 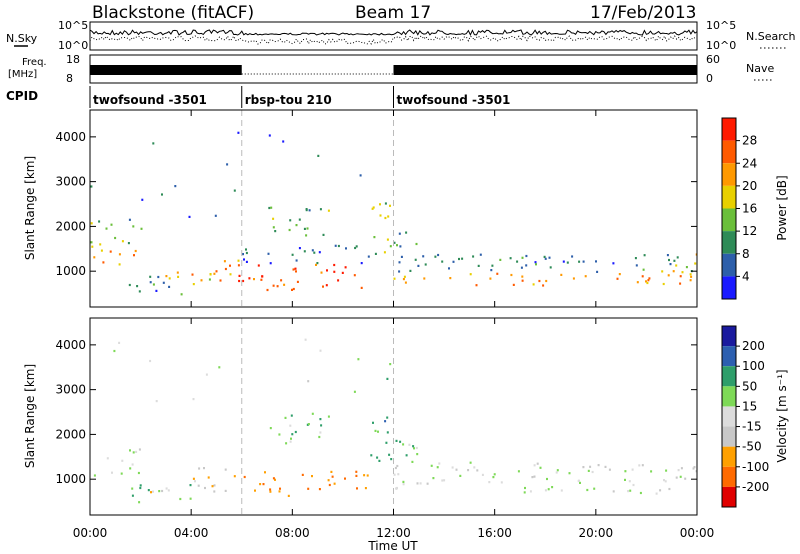 I want to click on colorbar-tick-label: 8, so click(x=746, y=254).